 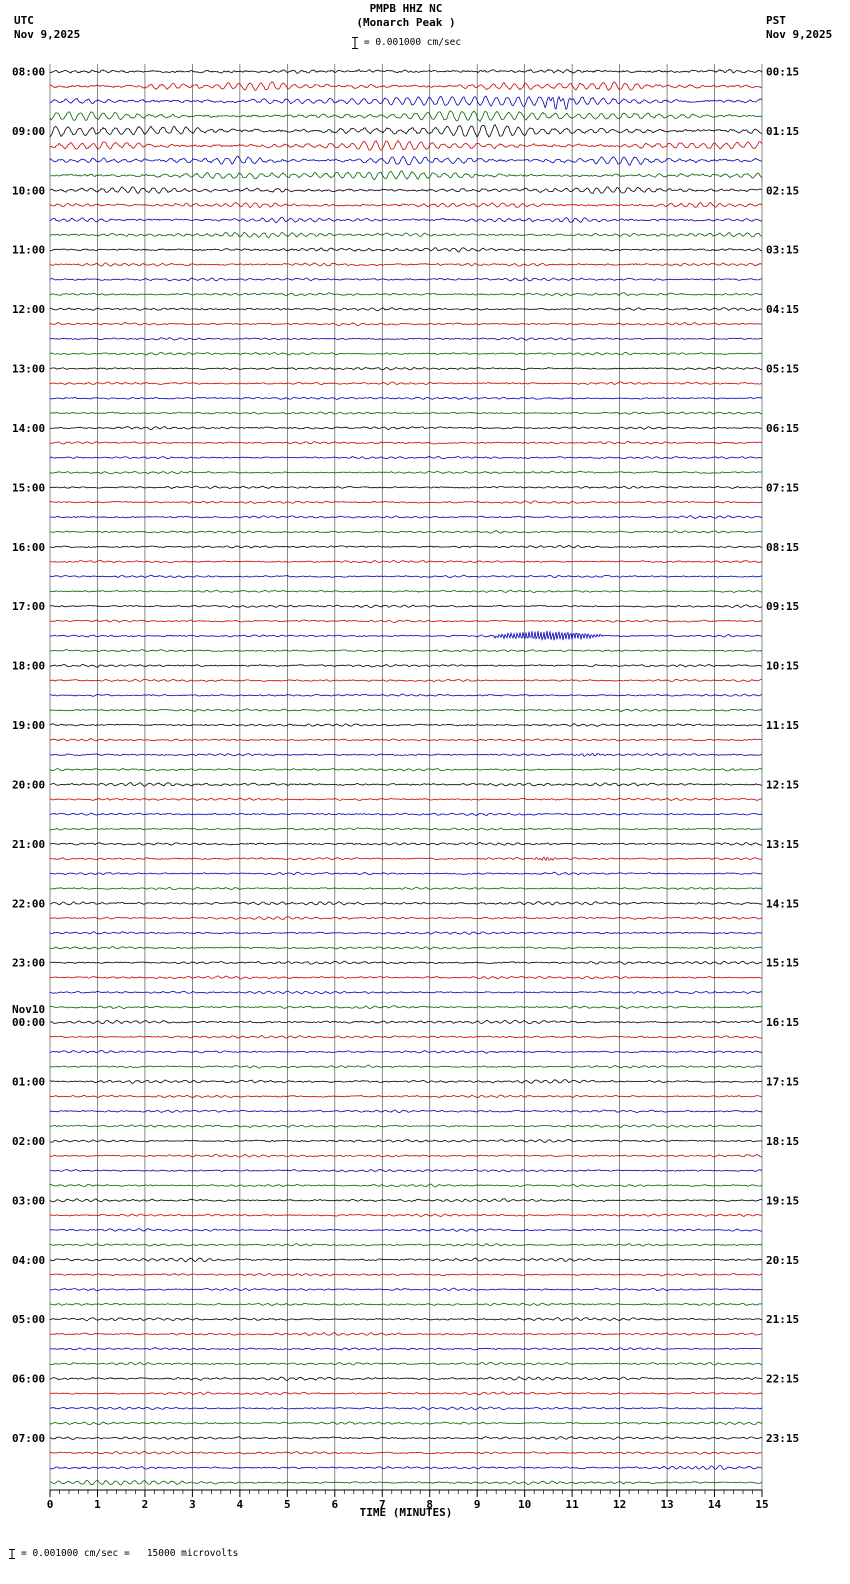 What do you see at coordinates (28, 1319) in the screenshot?
I see `utc-hour-label: 05:00` at bounding box center [28, 1319].